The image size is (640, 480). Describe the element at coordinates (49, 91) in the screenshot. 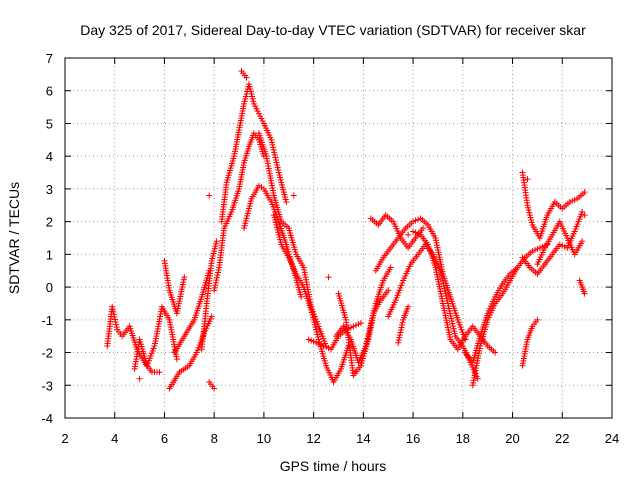

I see `y-tick-label: 6` at that location.